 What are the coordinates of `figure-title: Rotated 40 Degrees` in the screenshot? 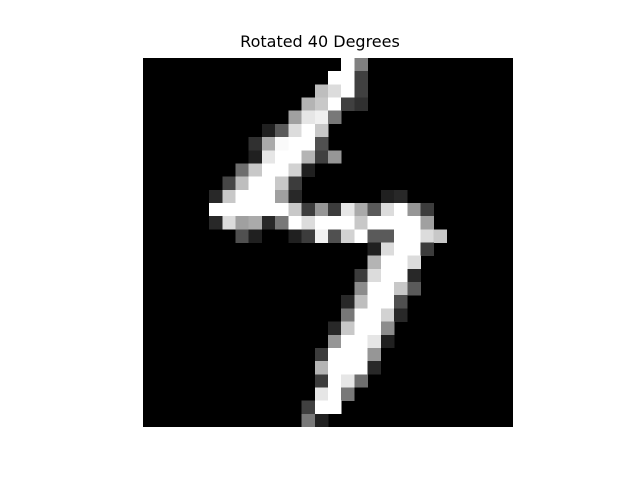 It's located at (320, 41).